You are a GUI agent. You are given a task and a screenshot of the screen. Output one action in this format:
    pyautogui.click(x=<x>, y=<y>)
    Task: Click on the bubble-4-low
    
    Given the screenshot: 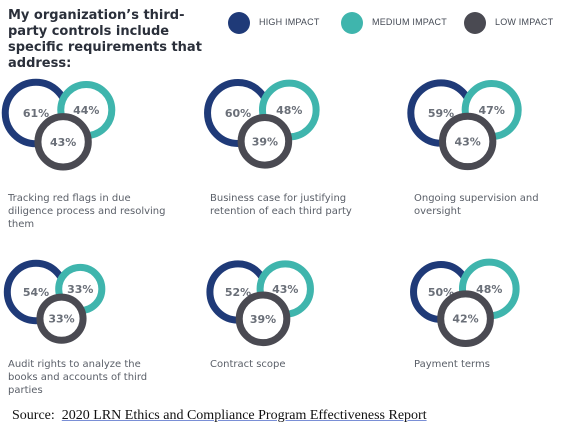 What is the action you would take?
    pyautogui.click(x=61, y=318)
    